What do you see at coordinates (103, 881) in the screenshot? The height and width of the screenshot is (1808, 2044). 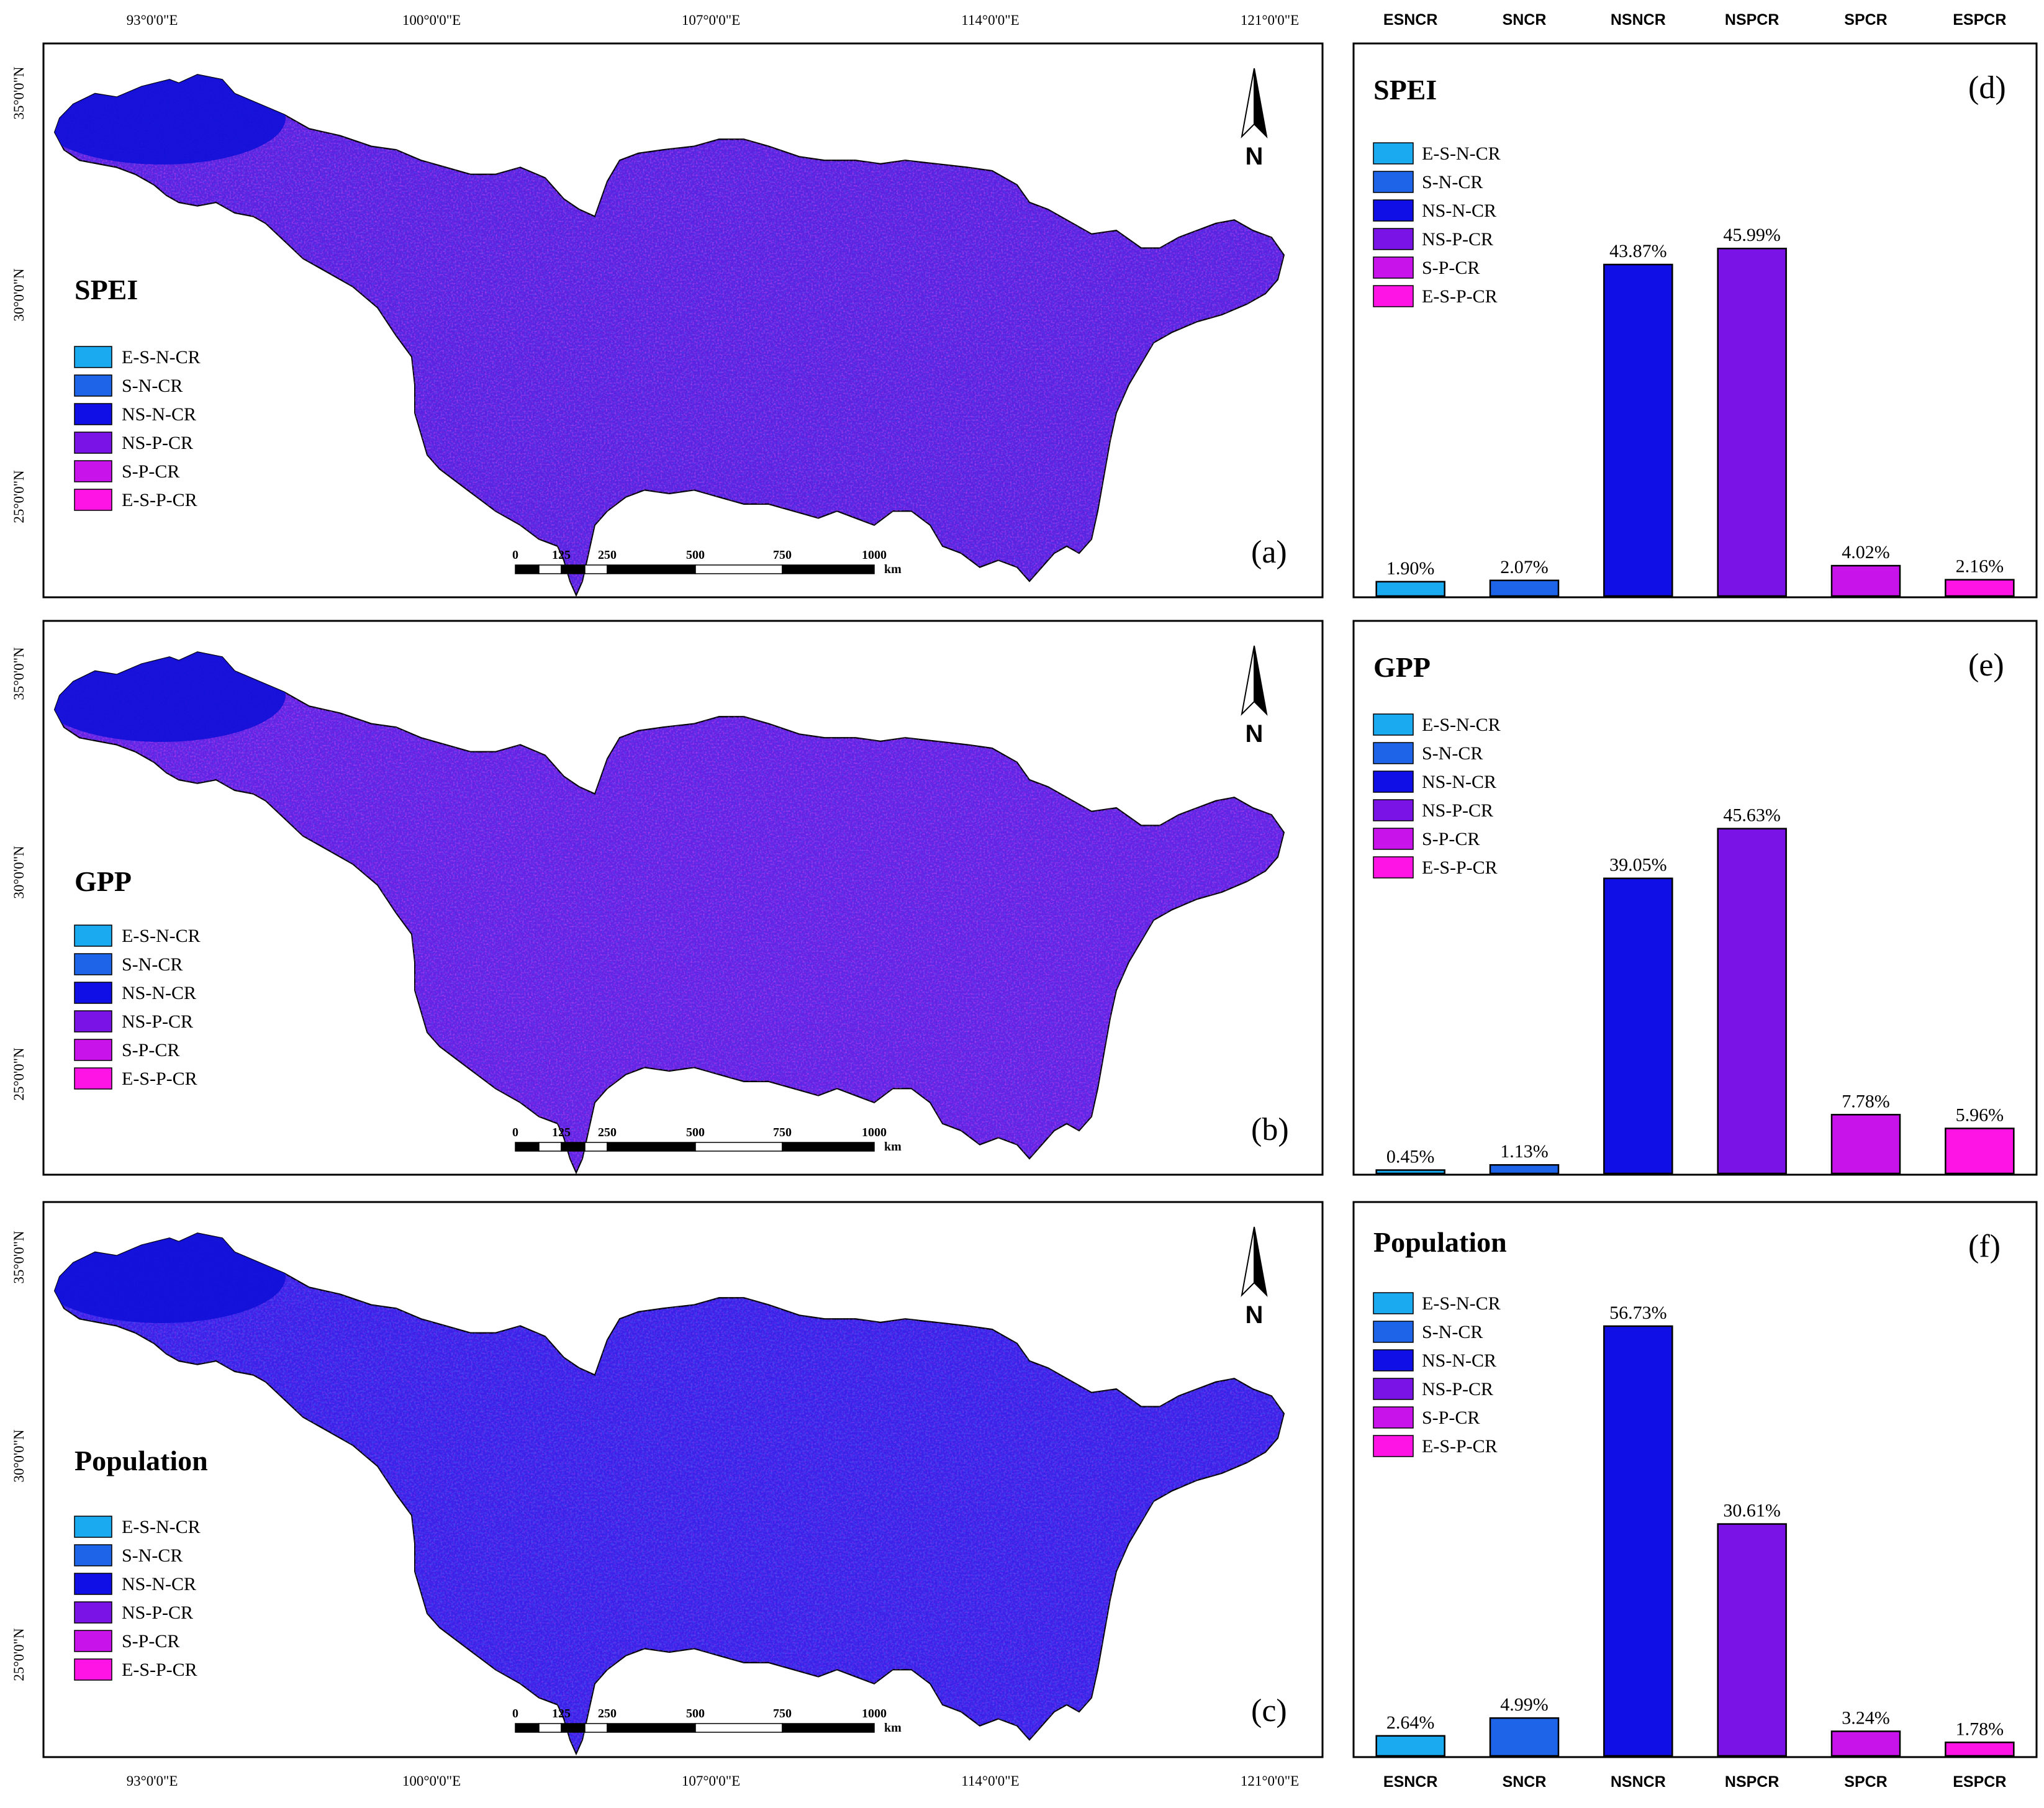 I see `map-title: GPP` at bounding box center [103, 881].